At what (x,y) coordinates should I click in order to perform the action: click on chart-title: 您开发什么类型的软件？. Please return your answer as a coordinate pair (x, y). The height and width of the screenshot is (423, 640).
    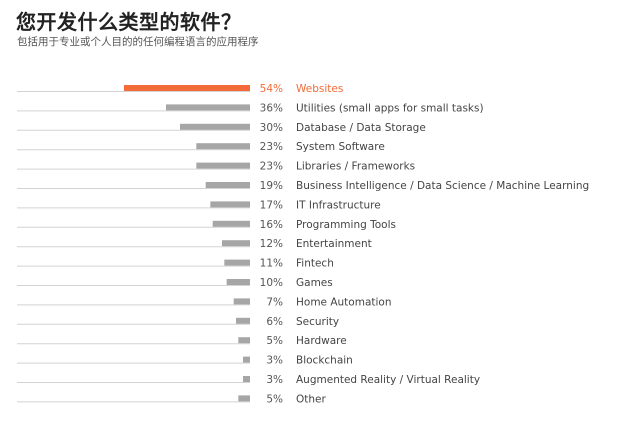
    Looking at the image, I should click on (129, 22).